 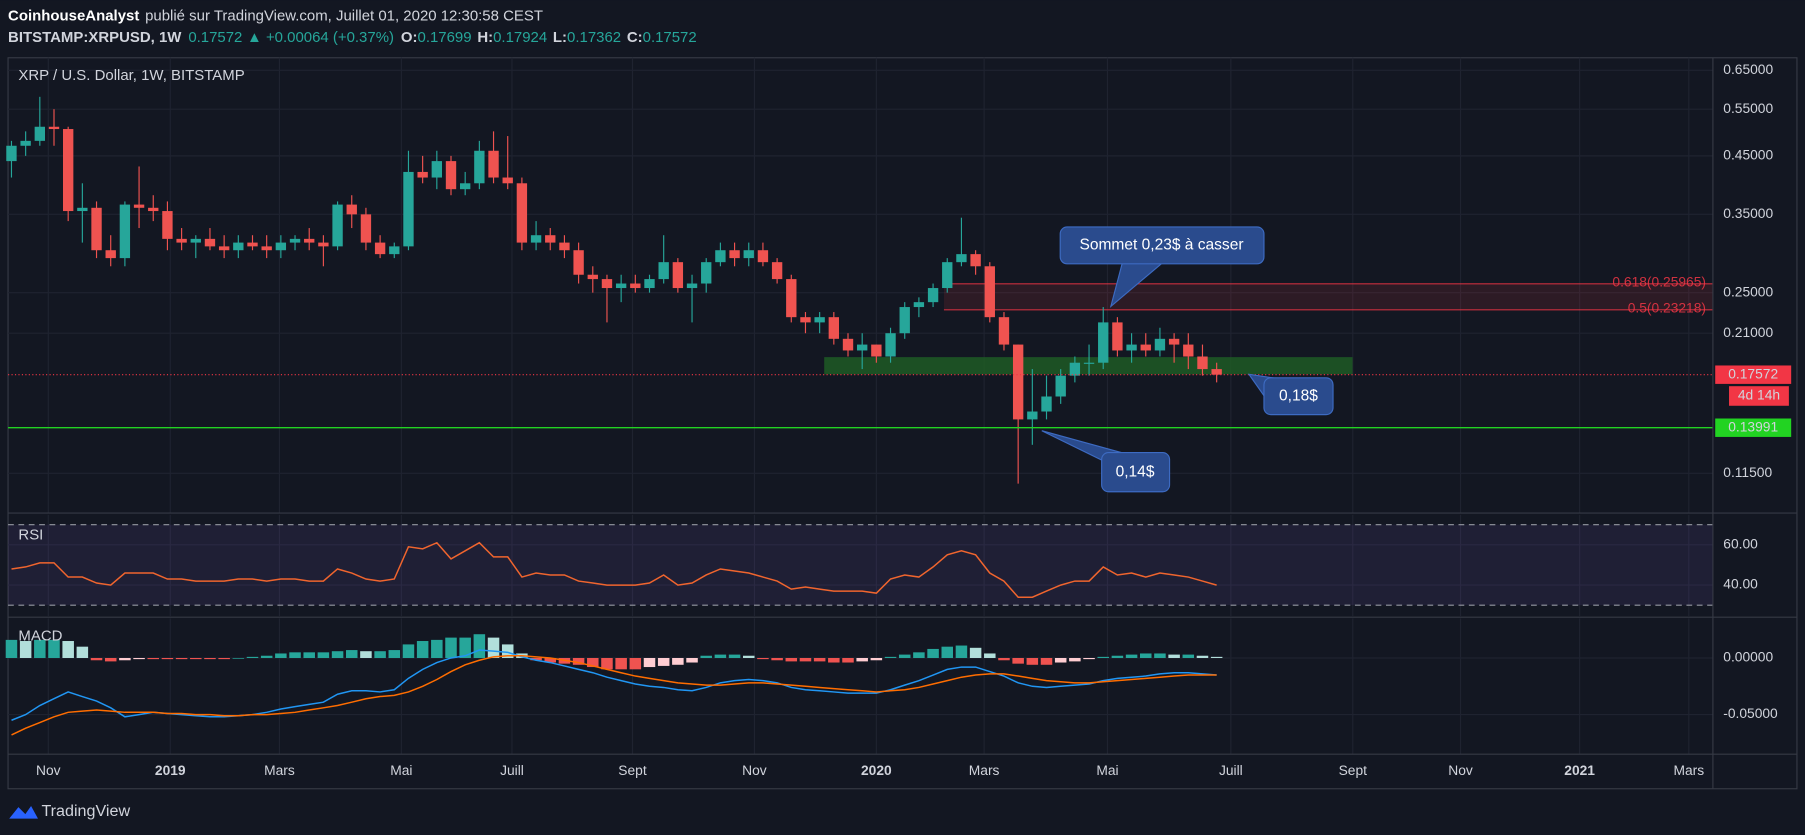 I want to click on author: CoinhouseAnalyst, so click(x=73, y=15).